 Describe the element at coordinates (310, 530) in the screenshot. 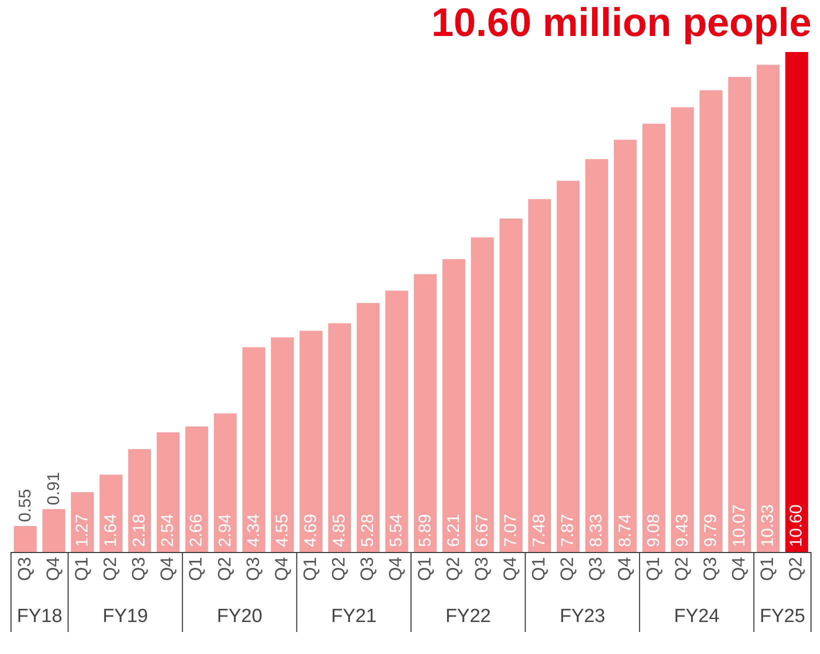

I see `data-label: 4.69` at that location.